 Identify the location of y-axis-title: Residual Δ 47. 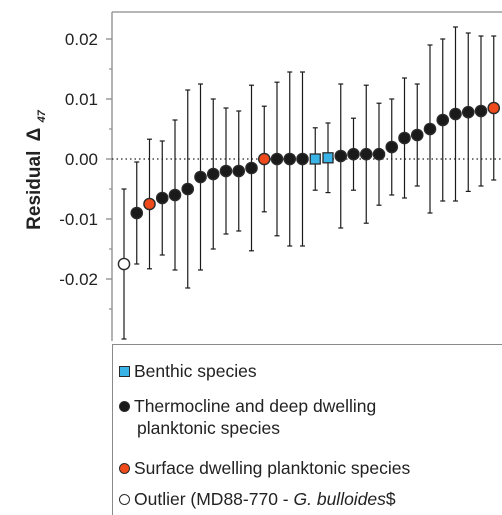
(36, 169).